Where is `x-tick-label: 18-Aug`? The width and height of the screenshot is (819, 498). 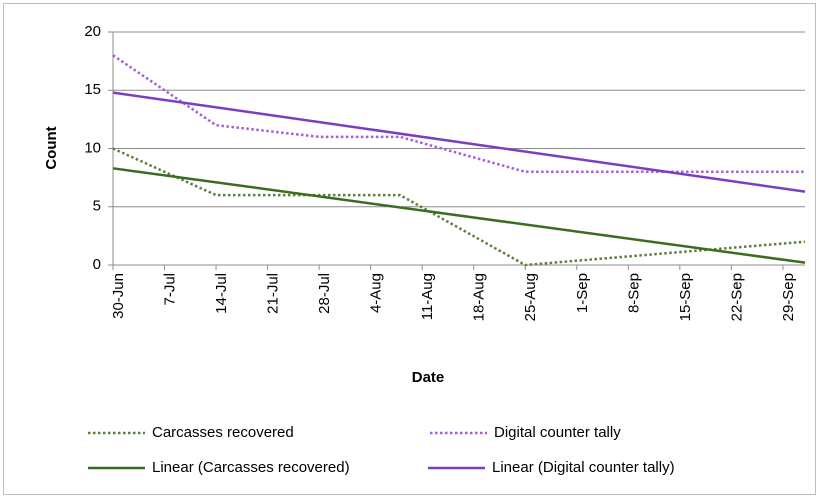 x-tick-label: 18-Aug is located at coordinates (479, 297).